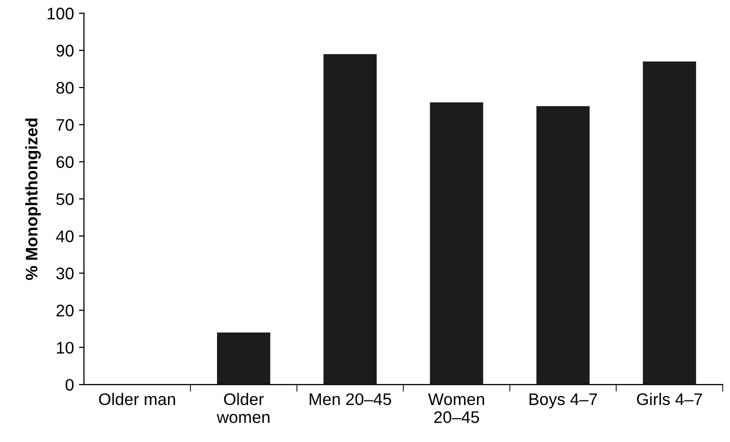  I want to click on y-tick-label: 50, so click(65, 199).